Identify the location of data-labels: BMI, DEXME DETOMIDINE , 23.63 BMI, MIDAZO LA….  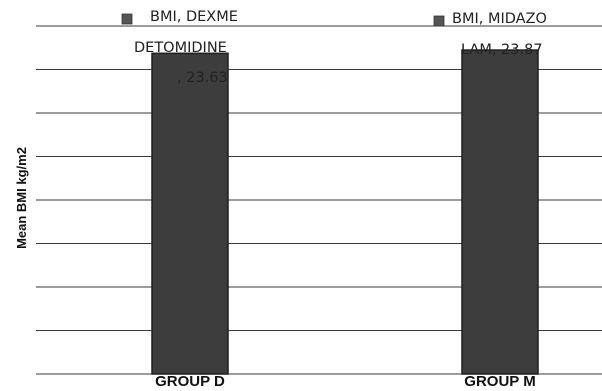
(334, 47).